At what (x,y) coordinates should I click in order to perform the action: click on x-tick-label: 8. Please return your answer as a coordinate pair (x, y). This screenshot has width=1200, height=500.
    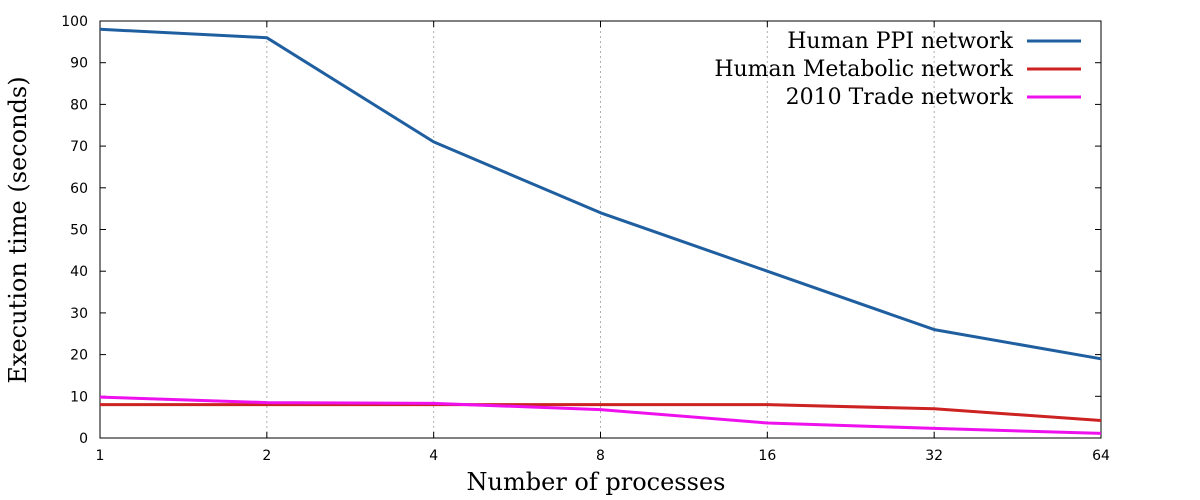
    Looking at the image, I should click on (600, 456).